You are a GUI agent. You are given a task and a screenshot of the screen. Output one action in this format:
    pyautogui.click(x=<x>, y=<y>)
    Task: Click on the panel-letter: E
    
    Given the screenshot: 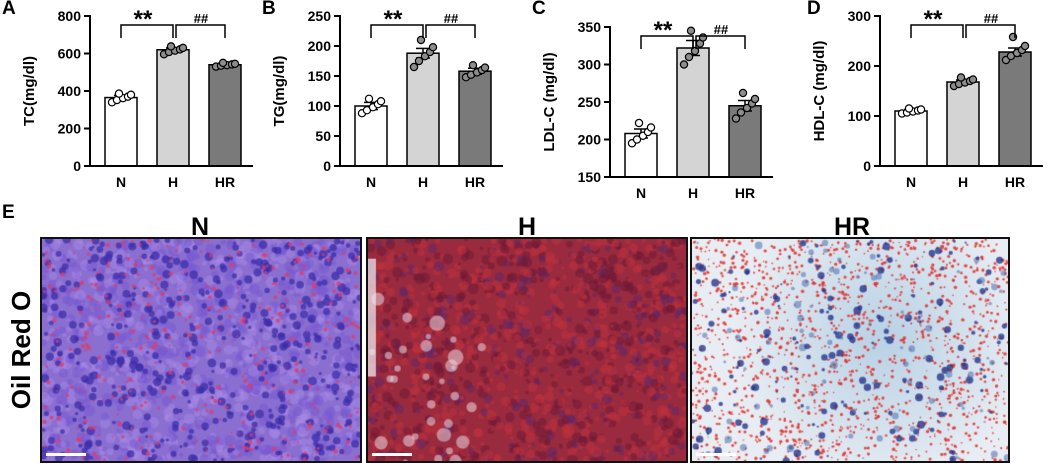 What is the action you would take?
    pyautogui.click(x=8, y=212)
    